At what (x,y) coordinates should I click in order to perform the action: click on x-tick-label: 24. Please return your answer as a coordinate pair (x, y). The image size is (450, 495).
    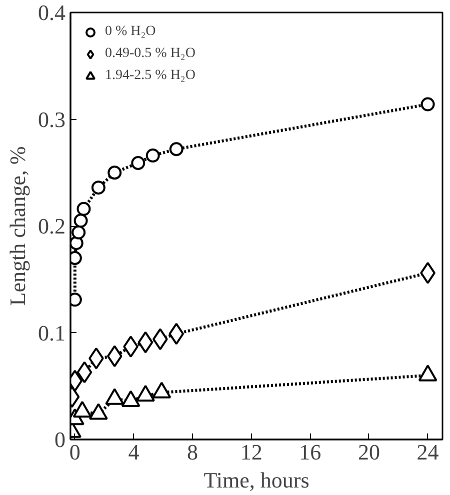
    Looking at the image, I should click on (427, 452).